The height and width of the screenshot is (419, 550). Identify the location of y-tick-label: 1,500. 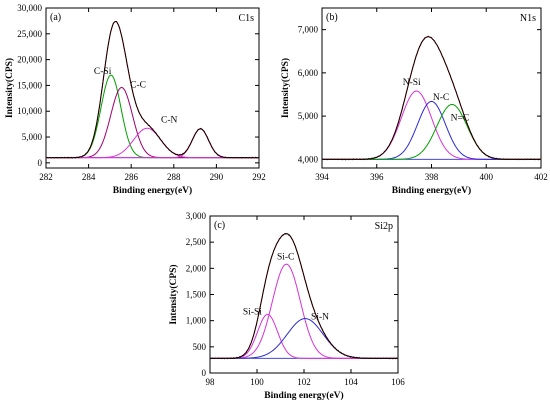
(196, 295).